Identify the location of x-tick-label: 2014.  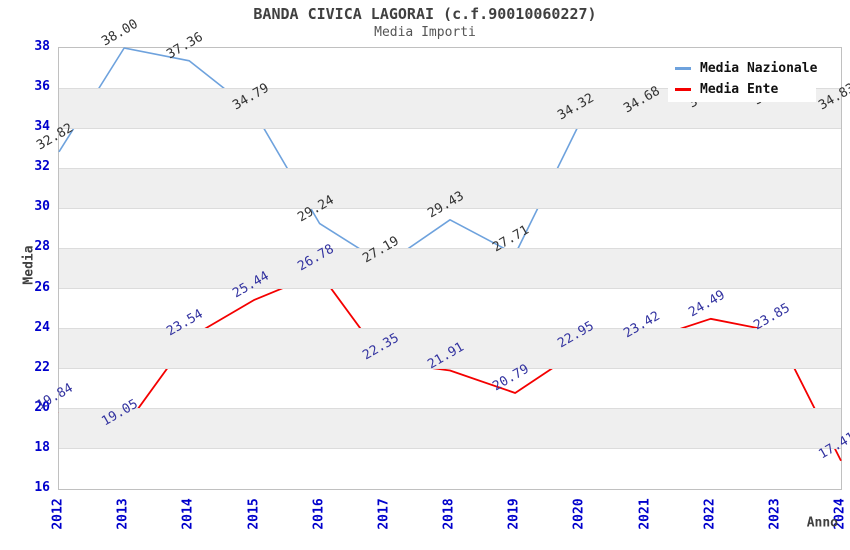
(188, 514).